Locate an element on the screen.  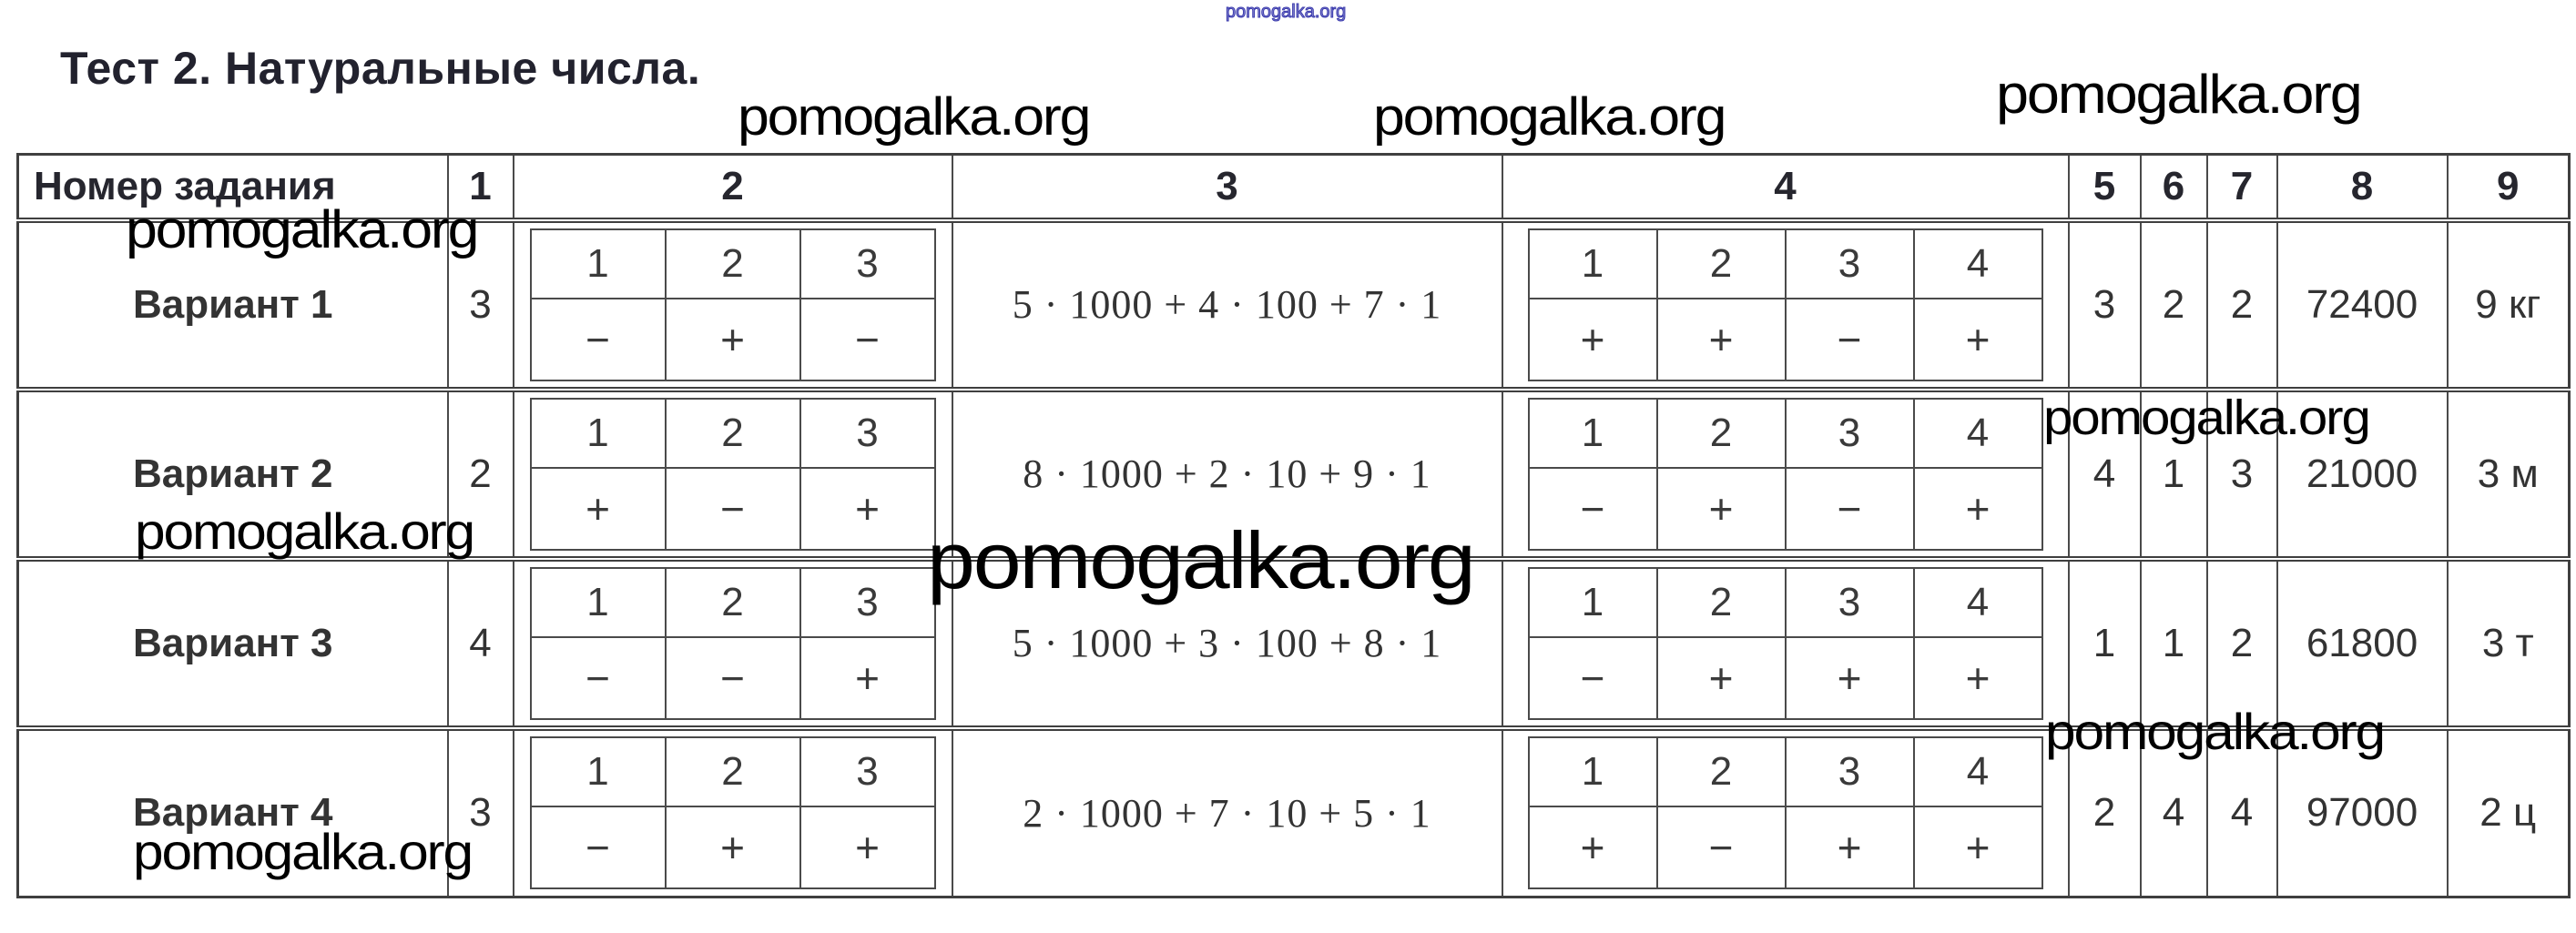
variant-label: Вариант 3 is located at coordinates (232, 642).